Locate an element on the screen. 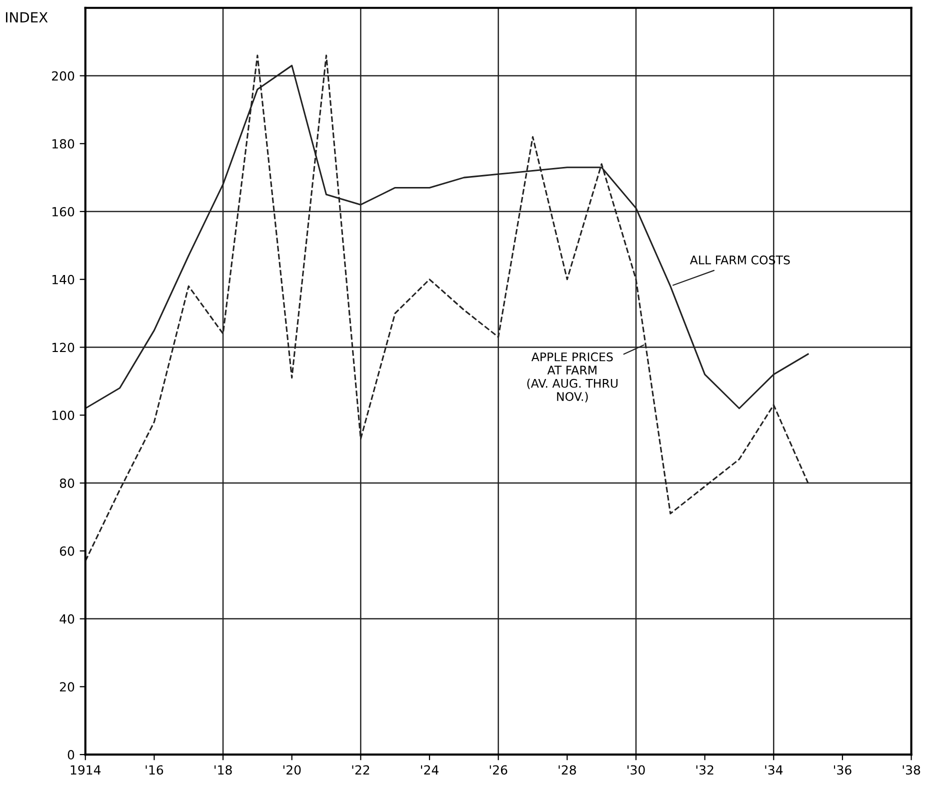 The height and width of the screenshot is (786, 928). x-tick-label: '36 is located at coordinates (843, 770).